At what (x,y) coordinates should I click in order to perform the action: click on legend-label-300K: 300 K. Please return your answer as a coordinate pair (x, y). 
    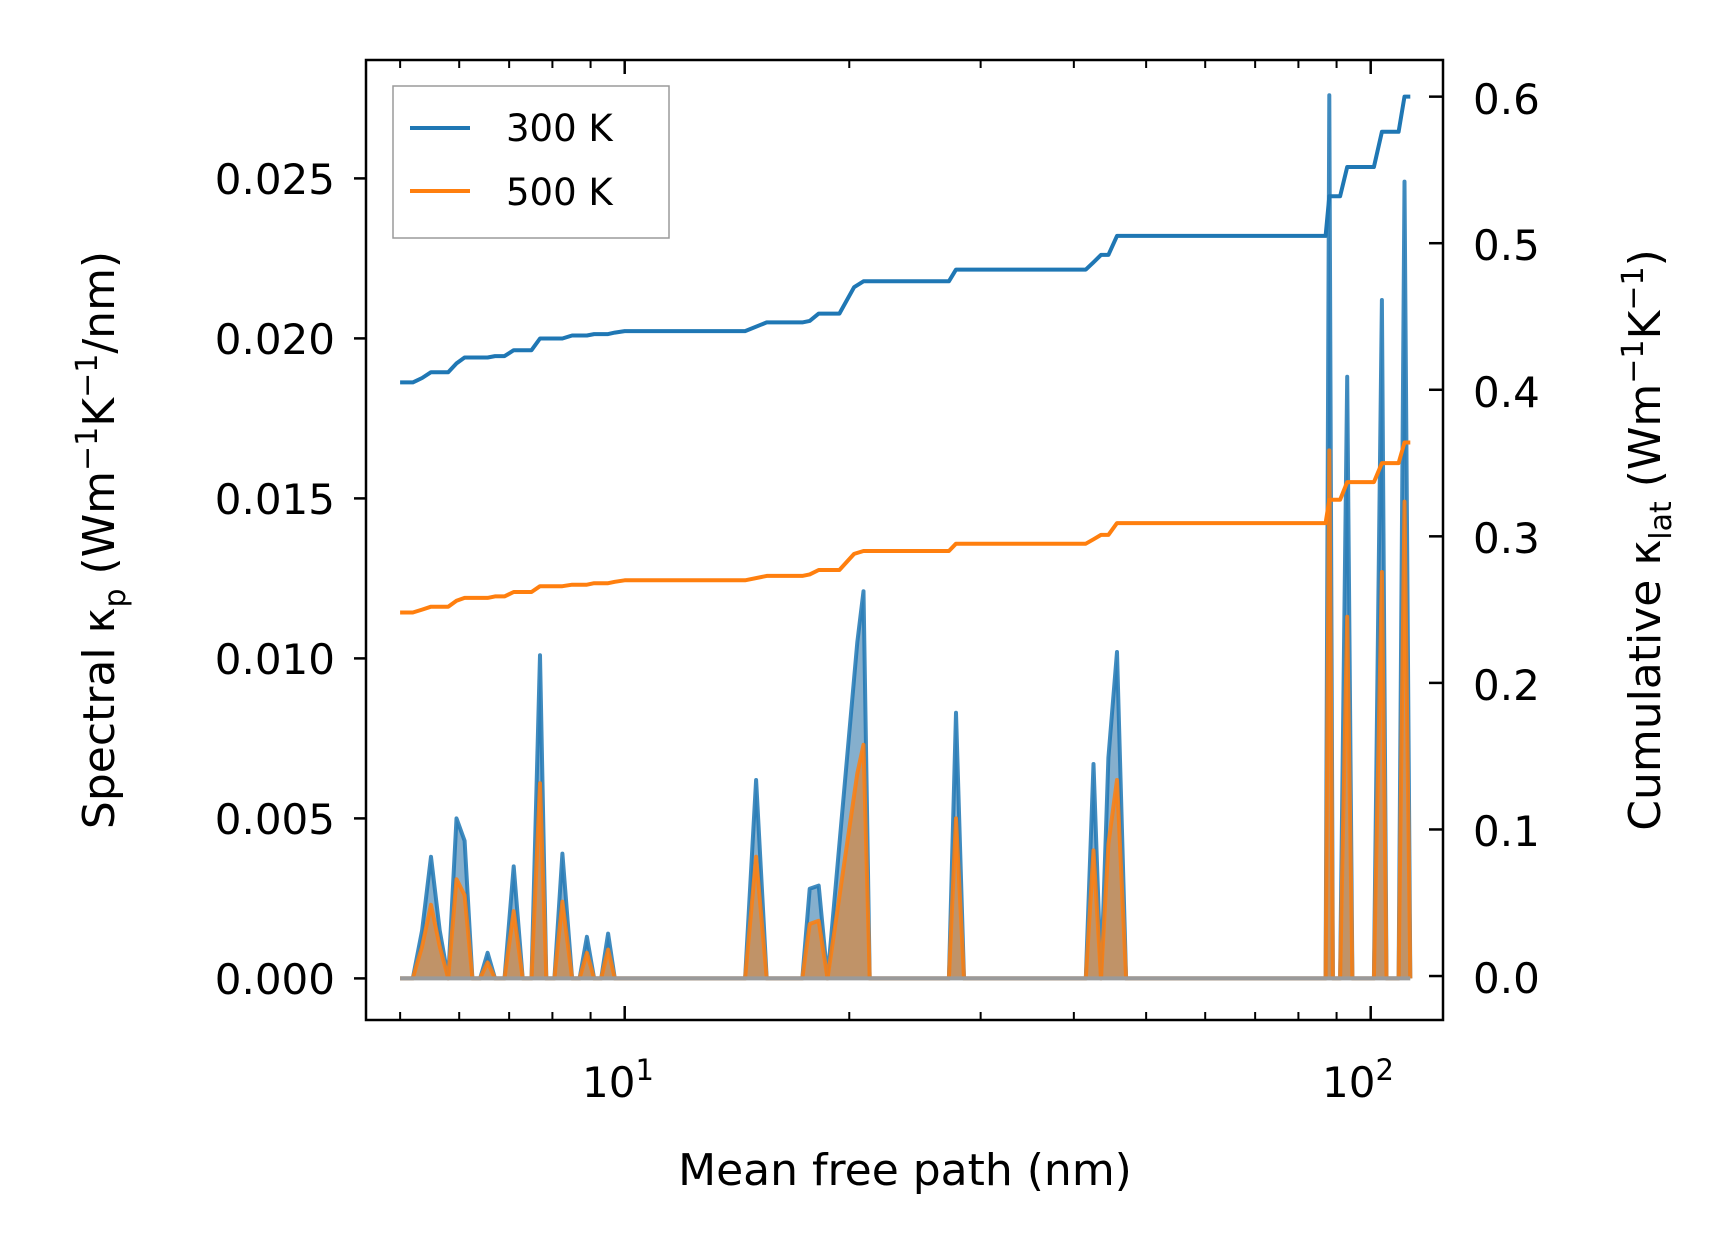
    Looking at the image, I should click on (560, 128).